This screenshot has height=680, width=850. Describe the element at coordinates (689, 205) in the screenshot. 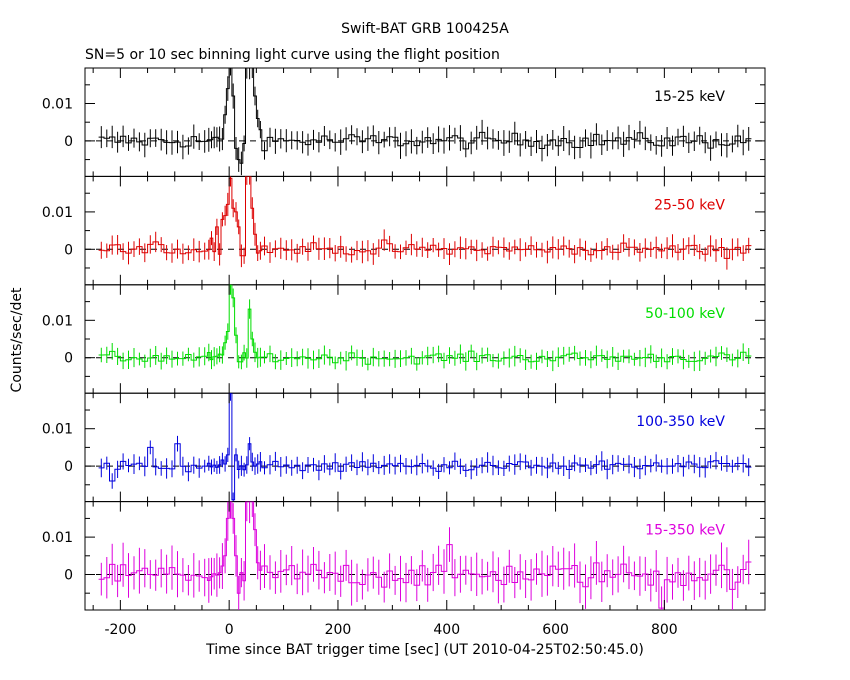

I see `band-label: 25-50 keV` at that location.